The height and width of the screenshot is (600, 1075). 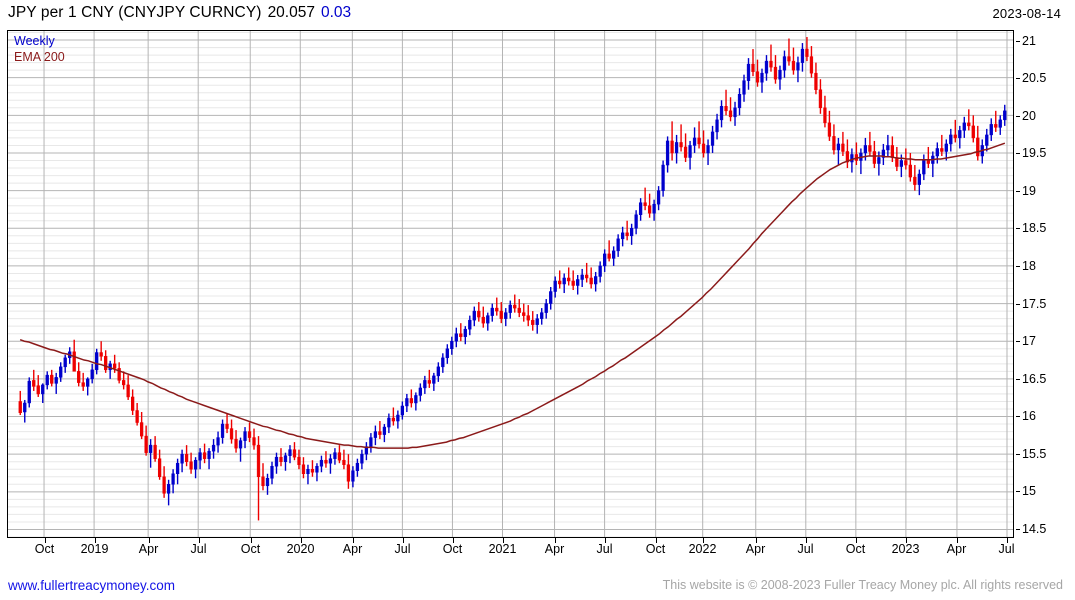 What do you see at coordinates (135, 12) in the screenshot?
I see `instrument-name: JPY per 1 CNY (CNYJPY CURNCY)` at bounding box center [135, 12].